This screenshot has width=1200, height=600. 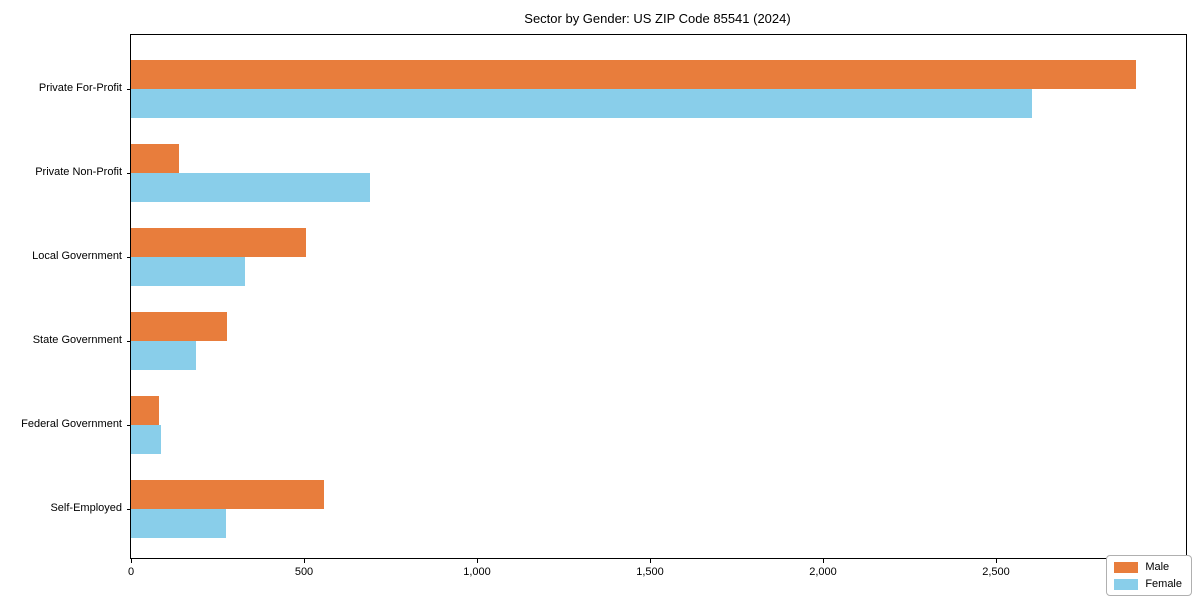 I want to click on legend-swatch-male-icon, so click(x=1126, y=567).